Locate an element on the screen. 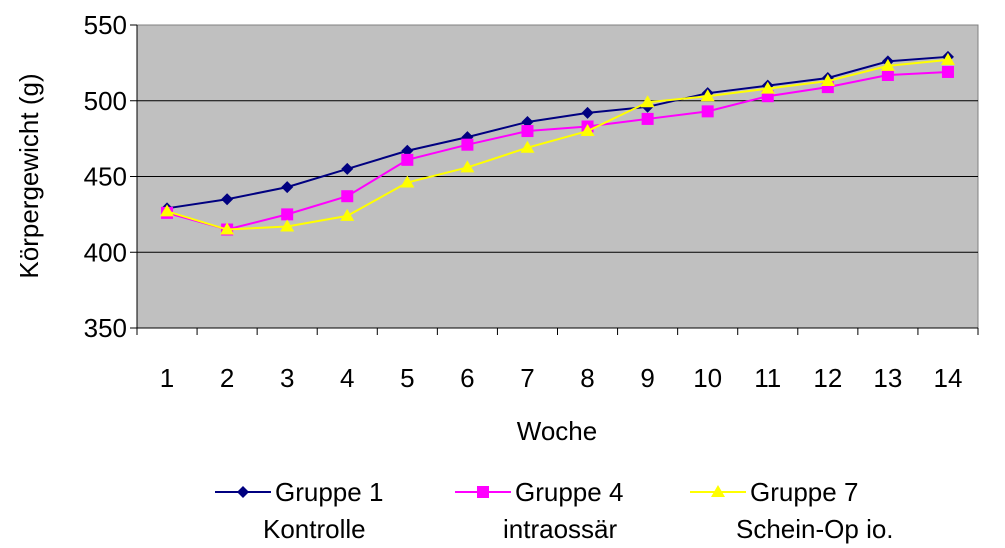 The image size is (1005, 548). x-tick-label: 6 is located at coordinates (467, 378).